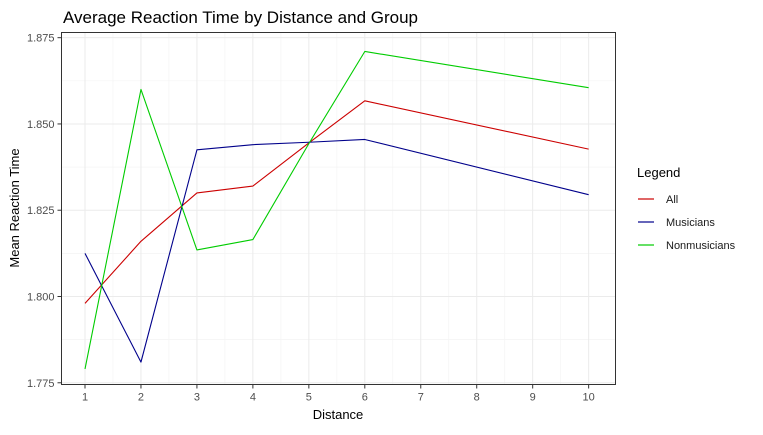 The image size is (763, 435). I want to click on x-tick-label: 6, so click(365, 398).